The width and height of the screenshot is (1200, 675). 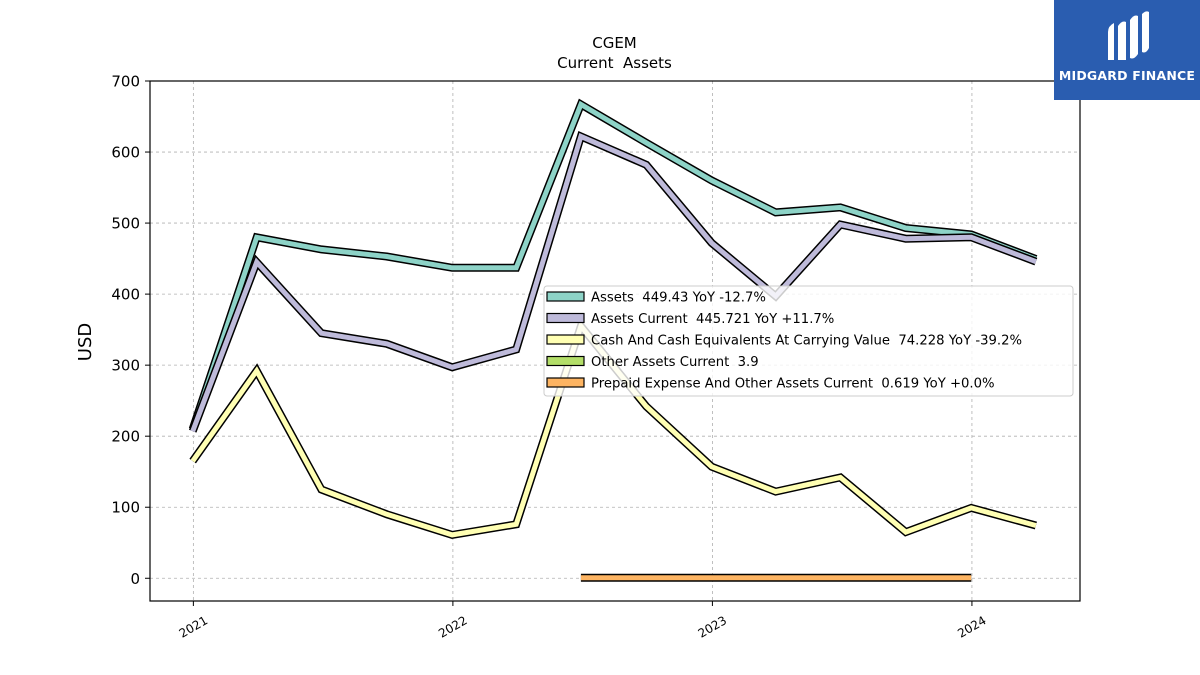 What do you see at coordinates (125, 224) in the screenshot?
I see `y-tick-label: 500` at bounding box center [125, 224].